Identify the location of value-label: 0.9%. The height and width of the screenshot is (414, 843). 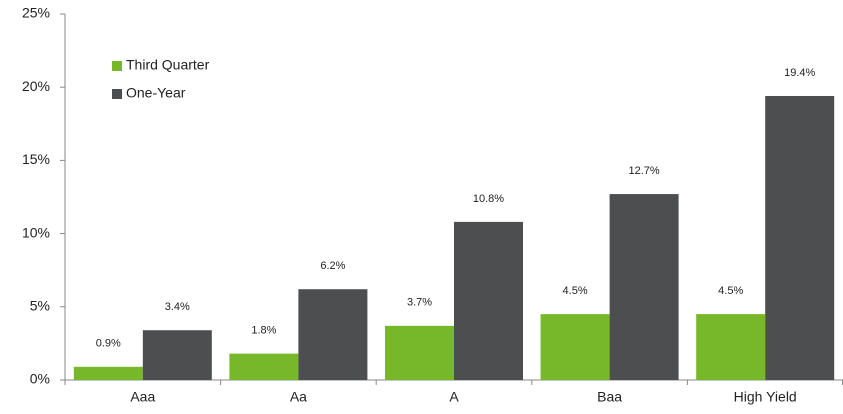
(108, 344).